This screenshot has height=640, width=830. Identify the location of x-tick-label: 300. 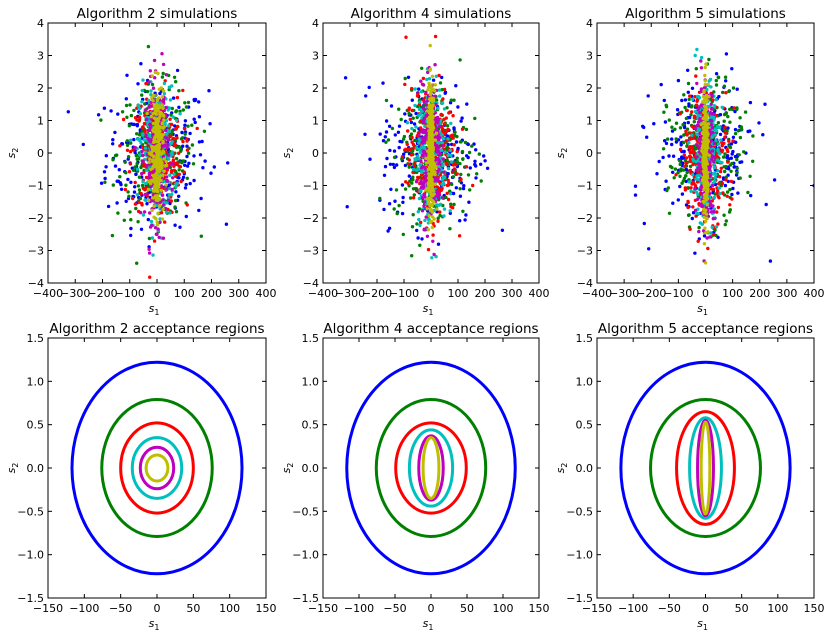
(238, 293).